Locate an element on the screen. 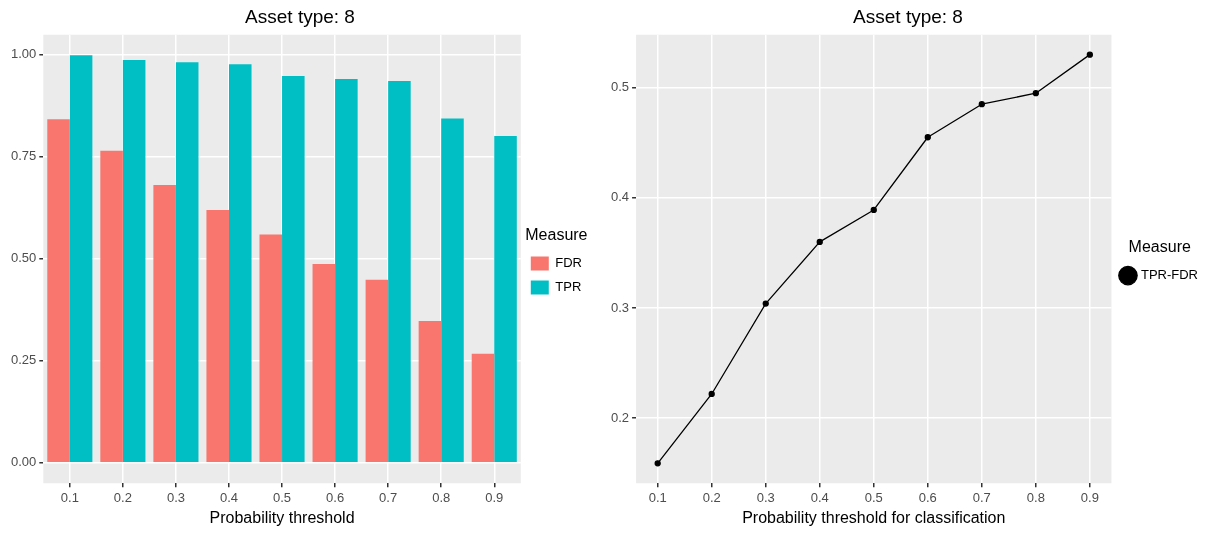 The image size is (1216, 536). y-tick-label: 0.50 is located at coordinates (23, 258).